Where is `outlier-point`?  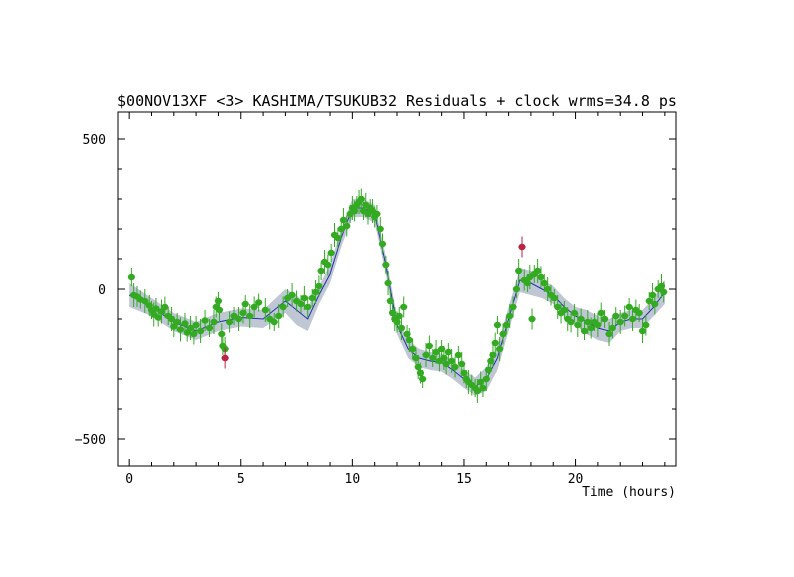 outlier-point is located at coordinates (522, 247).